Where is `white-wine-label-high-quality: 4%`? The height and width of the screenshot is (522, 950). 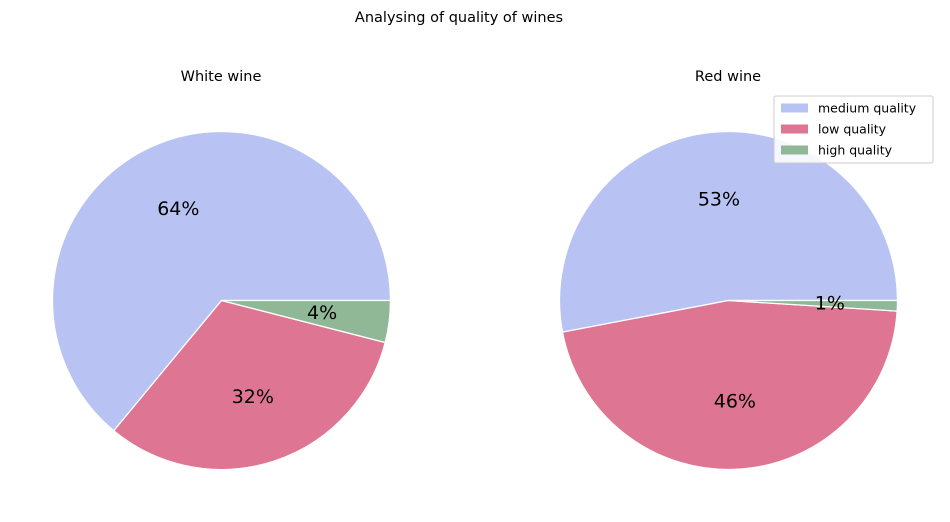
white-wine-label-high-quality: 4% is located at coordinates (322, 313).